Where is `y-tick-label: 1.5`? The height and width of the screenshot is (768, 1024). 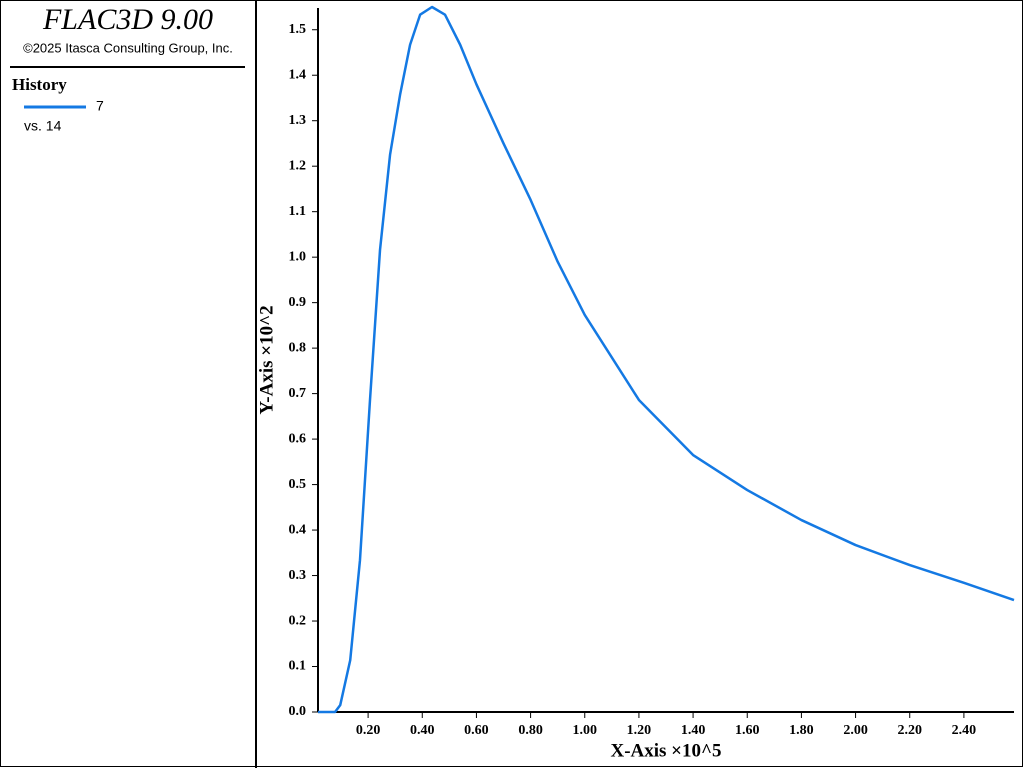
y-tick-label: 1.5 is located at coordinates (298, 29).